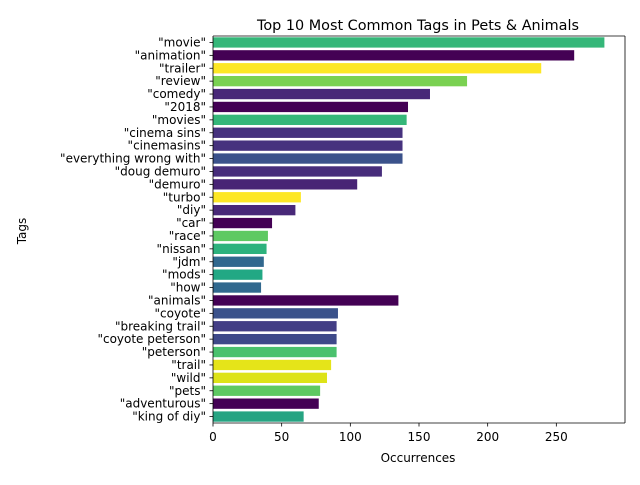 This screenshot has width=640, height=485. I want to click on y-tick-label: "cinema sins", so click(165, 133).